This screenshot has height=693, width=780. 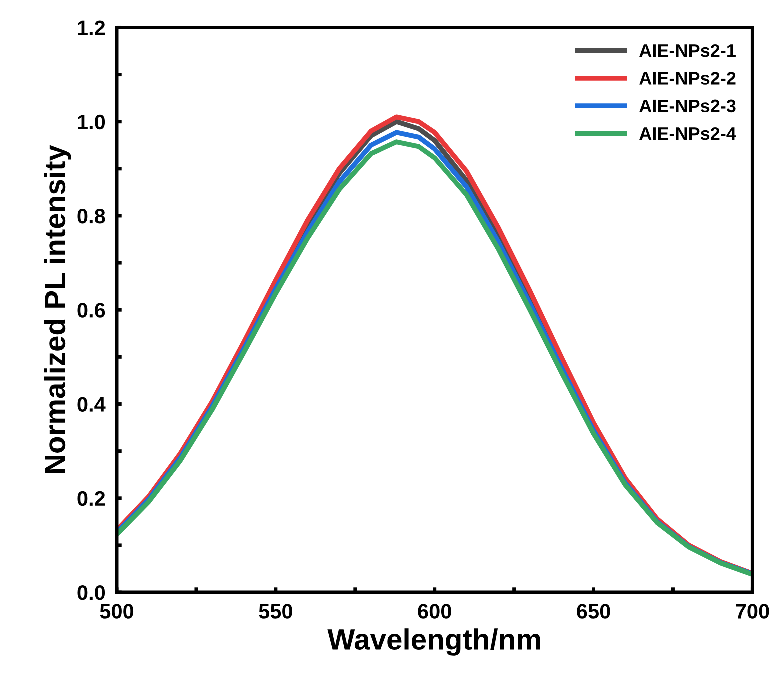 What do you see at coordinates (434, 642) in the screenshot?
I see `x-axis-title: Wavelength/nm` at bounding box center [434, 642].